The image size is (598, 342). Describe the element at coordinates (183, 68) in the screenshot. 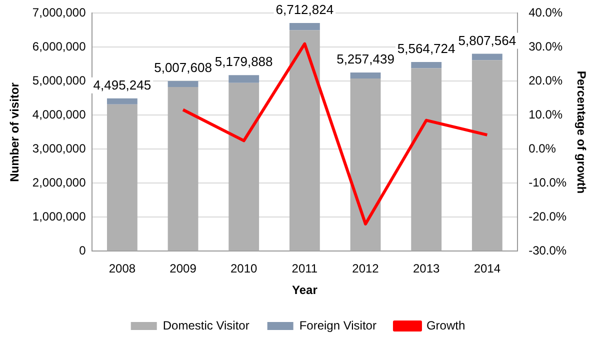

I see `total-label: 5,007,608` at that location.